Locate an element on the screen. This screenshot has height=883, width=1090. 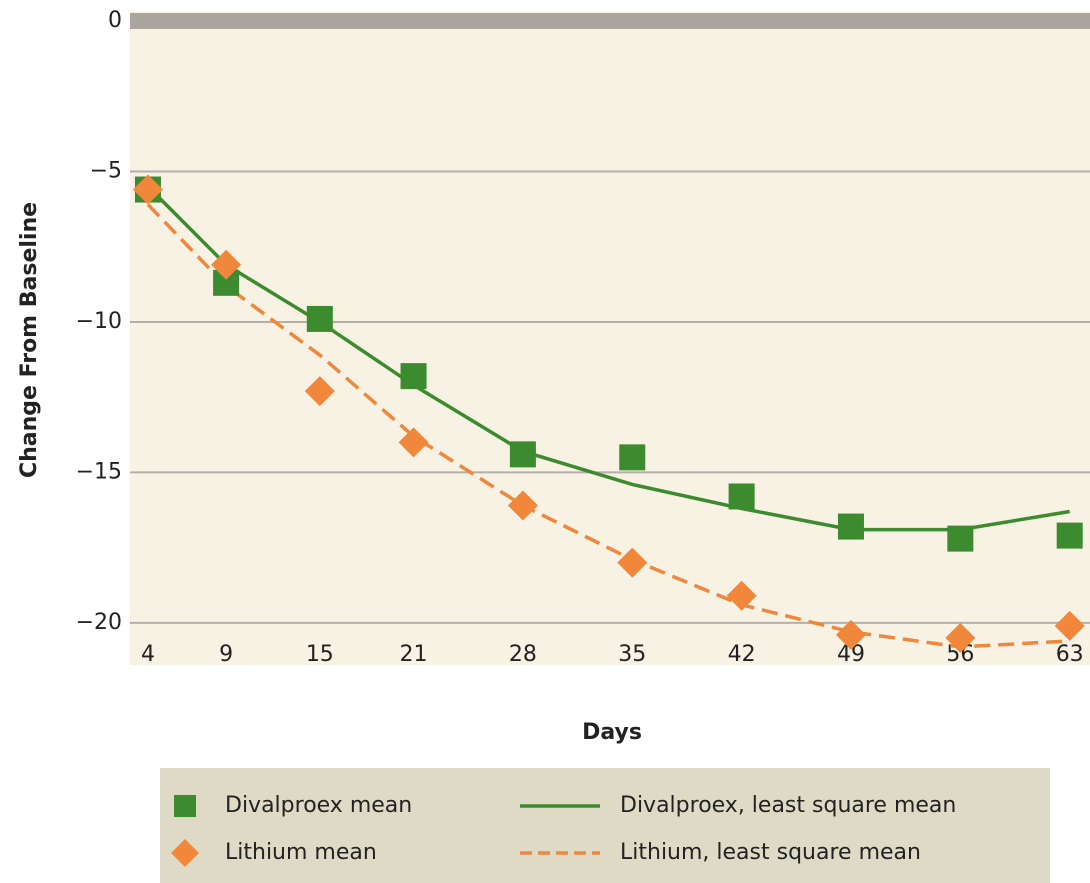
x-tick-label: 15 is located at coordinates (320, 654).